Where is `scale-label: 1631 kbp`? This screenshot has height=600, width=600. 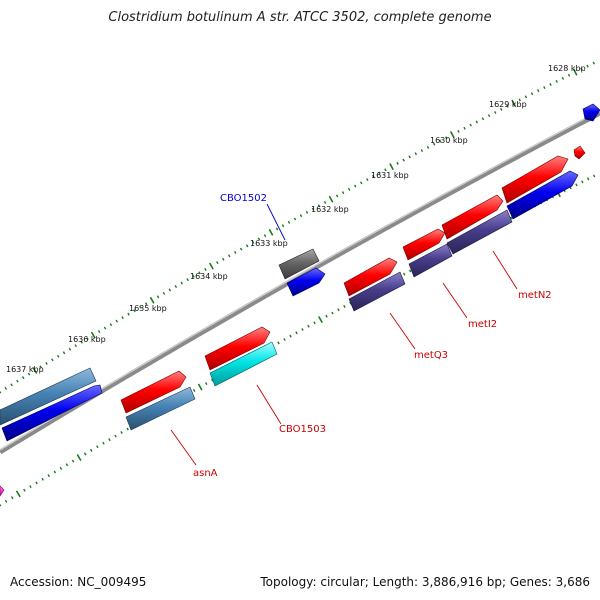 scale-label: 1631 kbp is located at coordinates (390, 175).